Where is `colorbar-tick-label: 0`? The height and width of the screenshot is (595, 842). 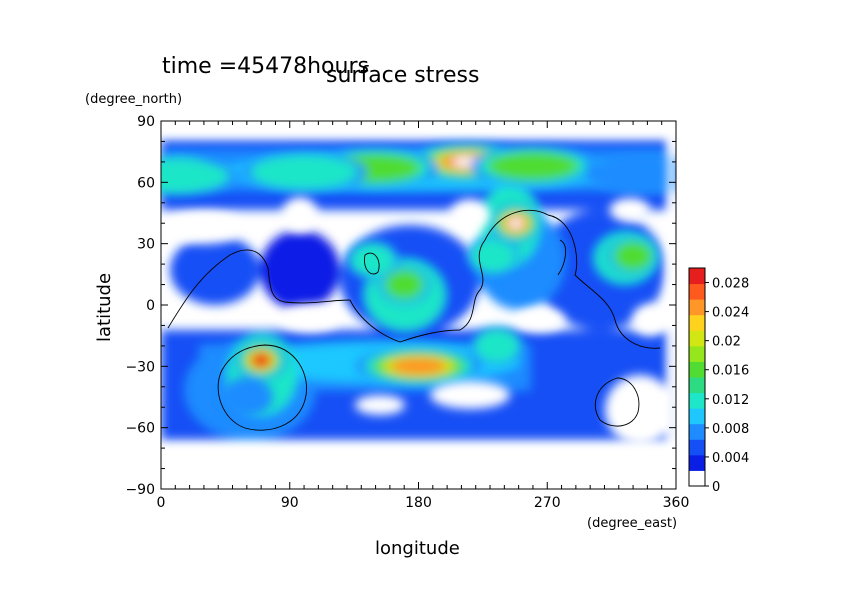 colorbar-tick-label: 0 is located at coordinates (716, 487).